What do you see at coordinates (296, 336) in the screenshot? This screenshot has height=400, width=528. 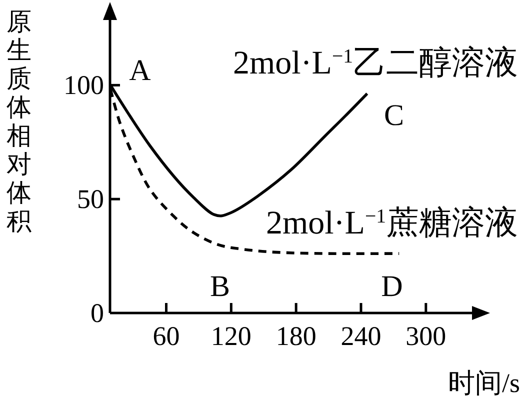 I see `xtick: 180` at bounding box center [296, 336].